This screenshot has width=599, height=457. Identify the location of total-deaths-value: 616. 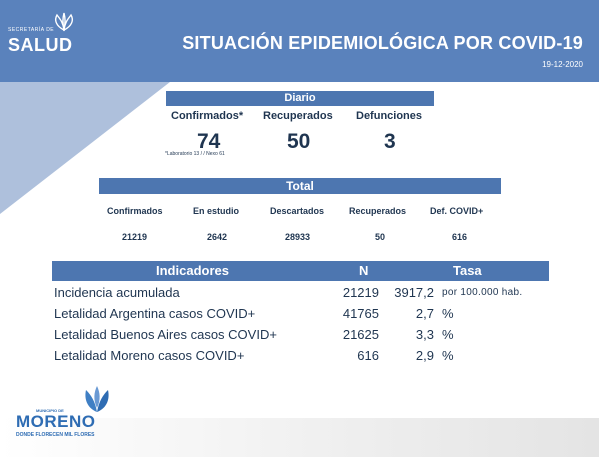
(460, 237).